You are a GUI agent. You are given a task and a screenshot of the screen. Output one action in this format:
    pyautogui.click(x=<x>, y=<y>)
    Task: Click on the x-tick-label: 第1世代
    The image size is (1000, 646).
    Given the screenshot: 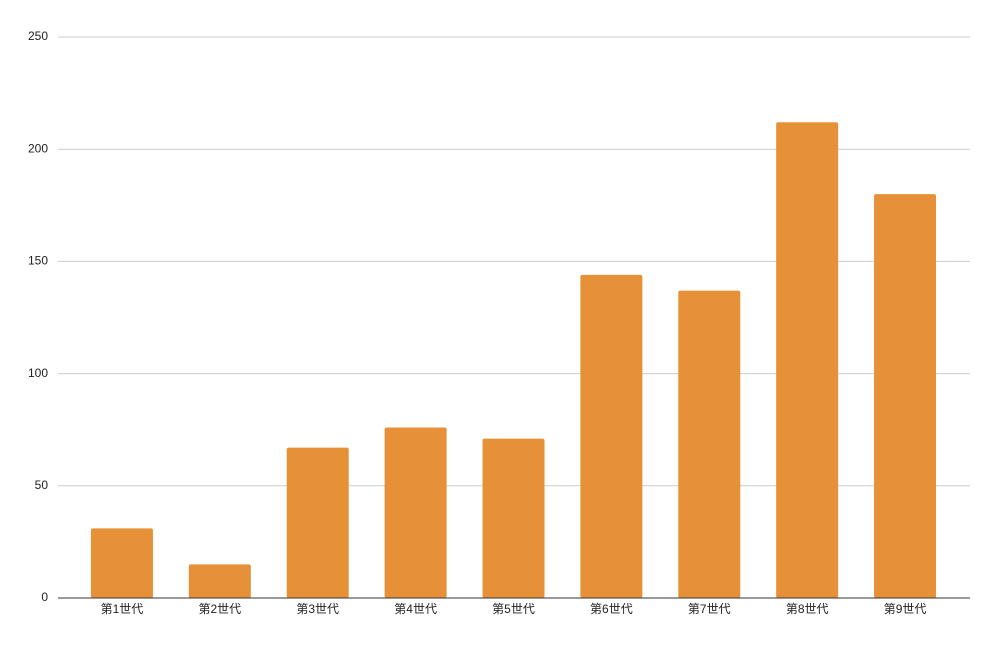 What is the action you would take?
    pyautogui.click(x=122, y=609)
    